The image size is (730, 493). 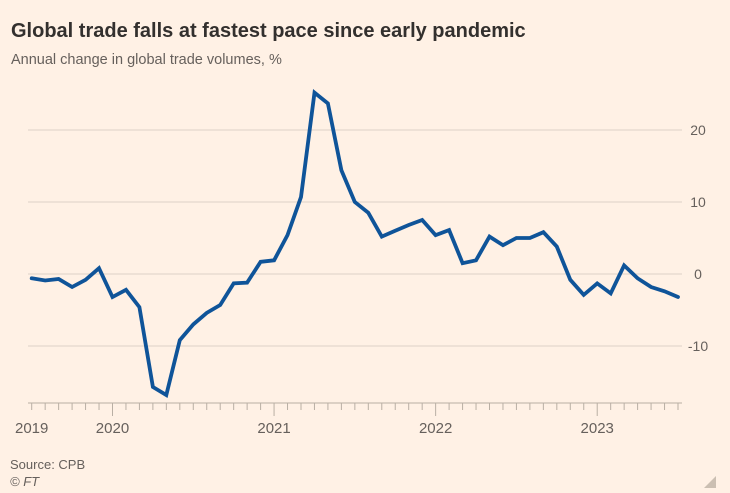 What do you see at coordinates (146, 59) in the screenshot?
I see `chart-subtitle: Annual change in global trade volumes, %` at bounding box center [146, 59].